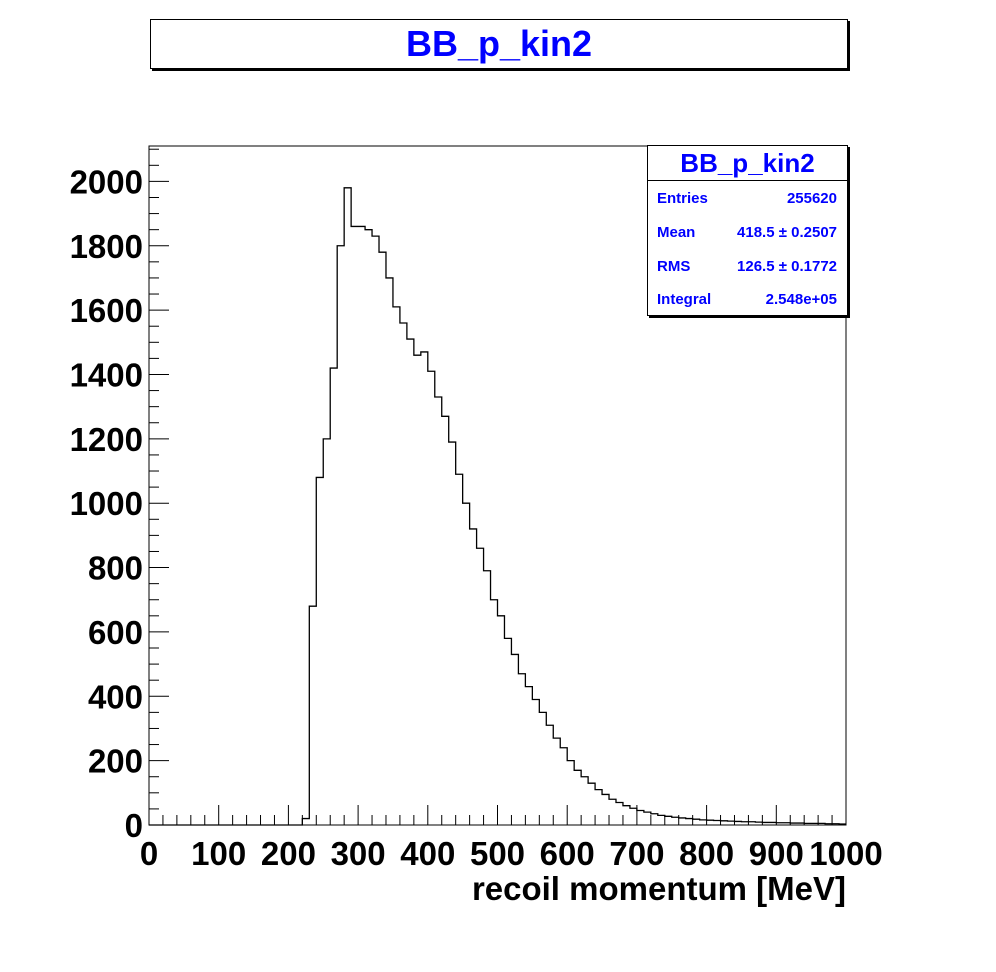 The image size is (996, 972). What do you see at coordinates (106, 181) in the screenshot?
I see `y-tick-label: 2000` at bounding box center [106, 181].